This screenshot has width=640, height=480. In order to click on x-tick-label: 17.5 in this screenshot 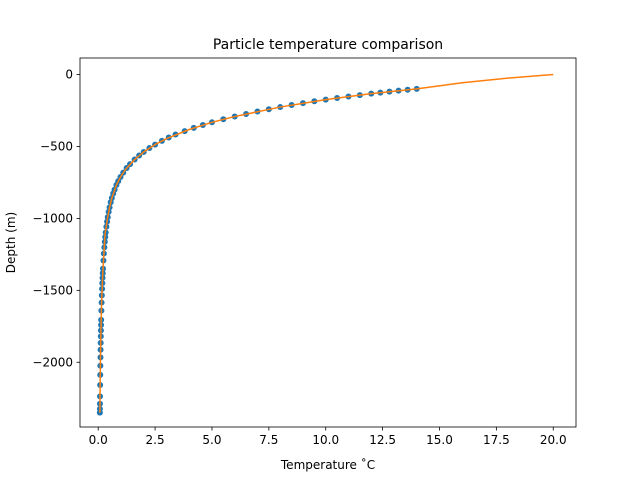, I will do `click(496, 440)`.